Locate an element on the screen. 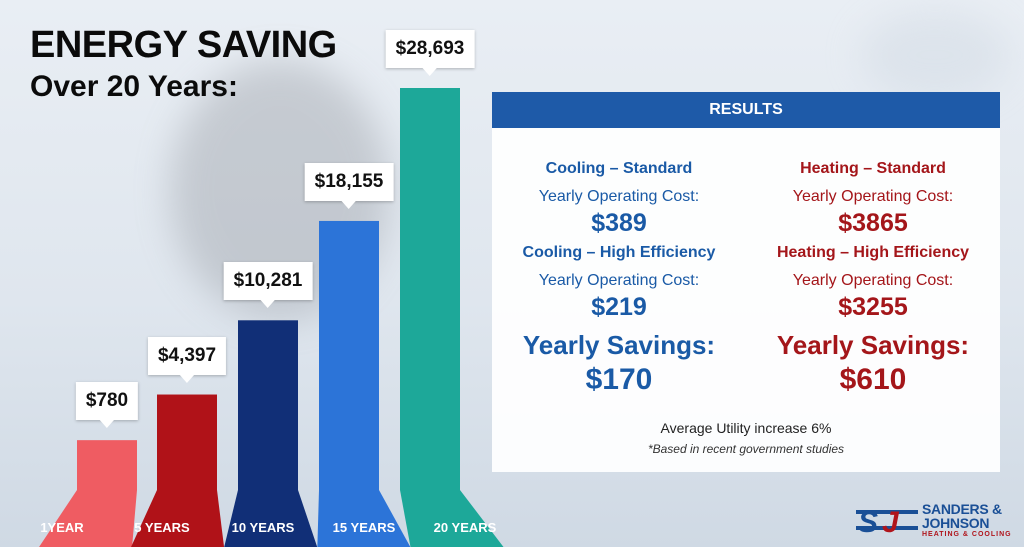  brand-name-line2: JOHNSON is located at coordinates (956, 523).